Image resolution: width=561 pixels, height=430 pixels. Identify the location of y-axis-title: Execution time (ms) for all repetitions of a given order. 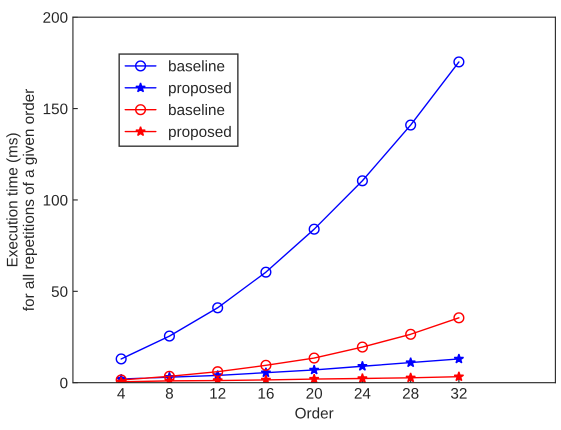
(22, 199).